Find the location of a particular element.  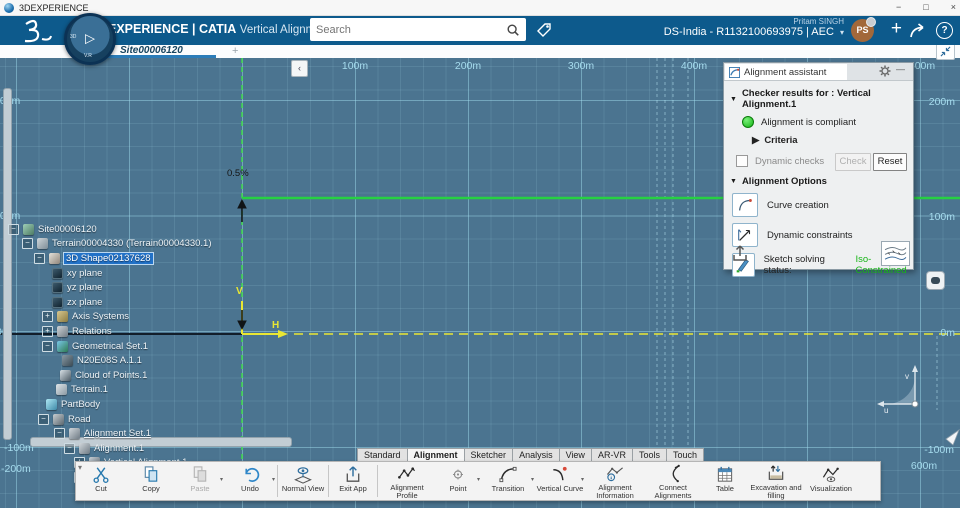

tag-icon is located at coordinates (544, 30).